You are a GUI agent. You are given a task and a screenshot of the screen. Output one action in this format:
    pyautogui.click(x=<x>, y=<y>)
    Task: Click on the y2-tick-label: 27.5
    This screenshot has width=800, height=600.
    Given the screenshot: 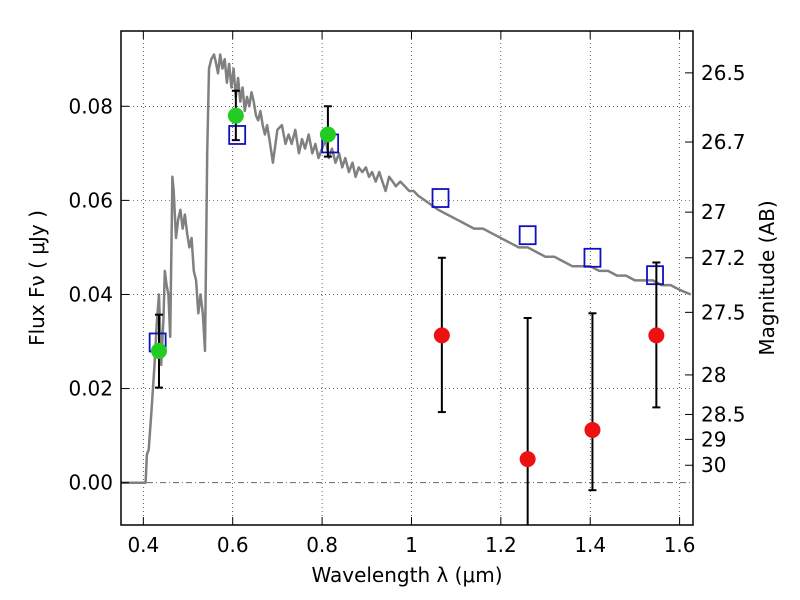 What is the action you would take?
    pyautogui.click(x=723, y=312)
    